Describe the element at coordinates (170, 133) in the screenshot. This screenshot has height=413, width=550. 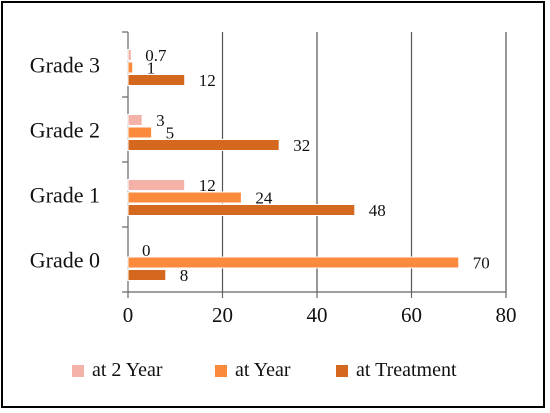
I see `data-label-at-year-grade-2: 5` at that location.